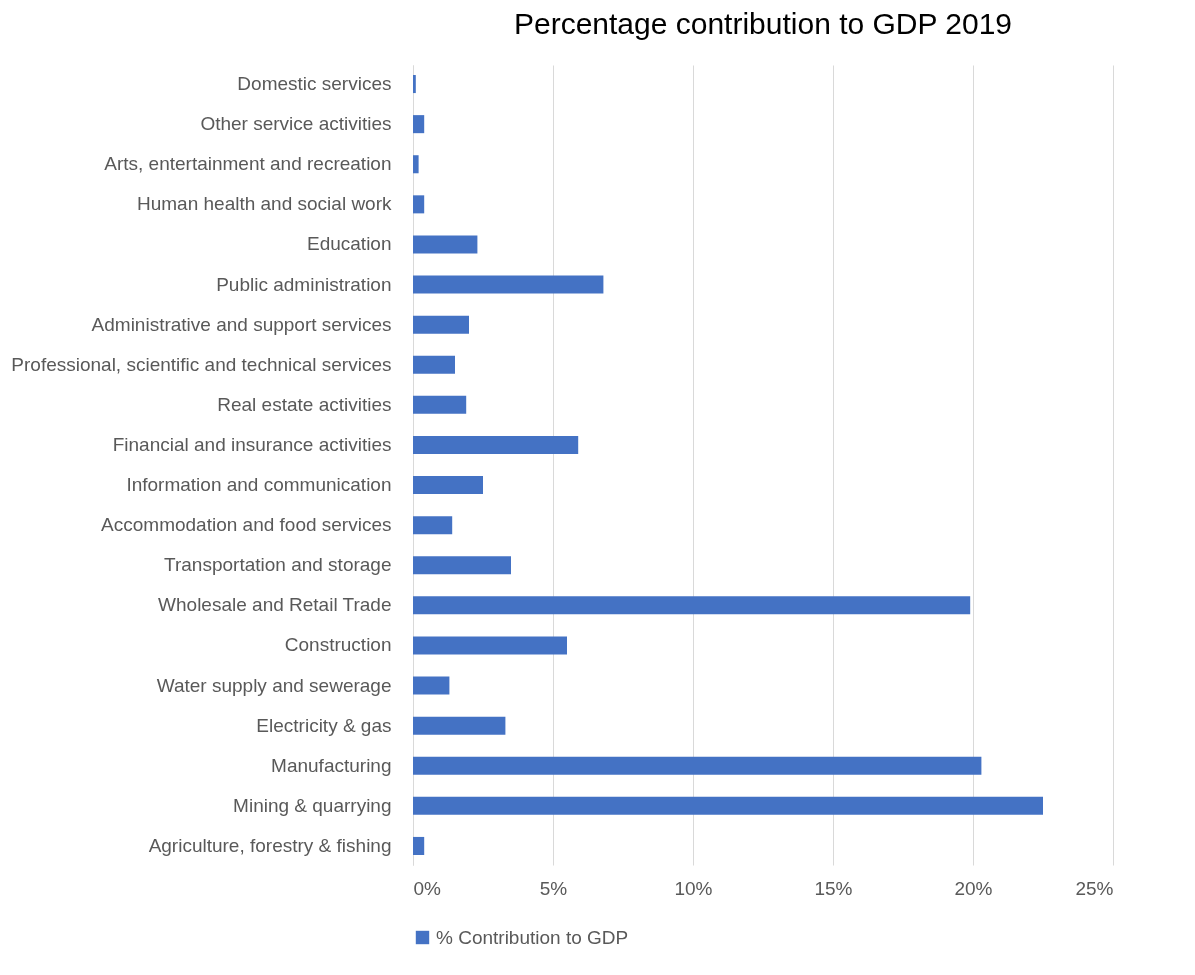  I want to click on y-tick-label: Administrative and support services, so click(241, 324).